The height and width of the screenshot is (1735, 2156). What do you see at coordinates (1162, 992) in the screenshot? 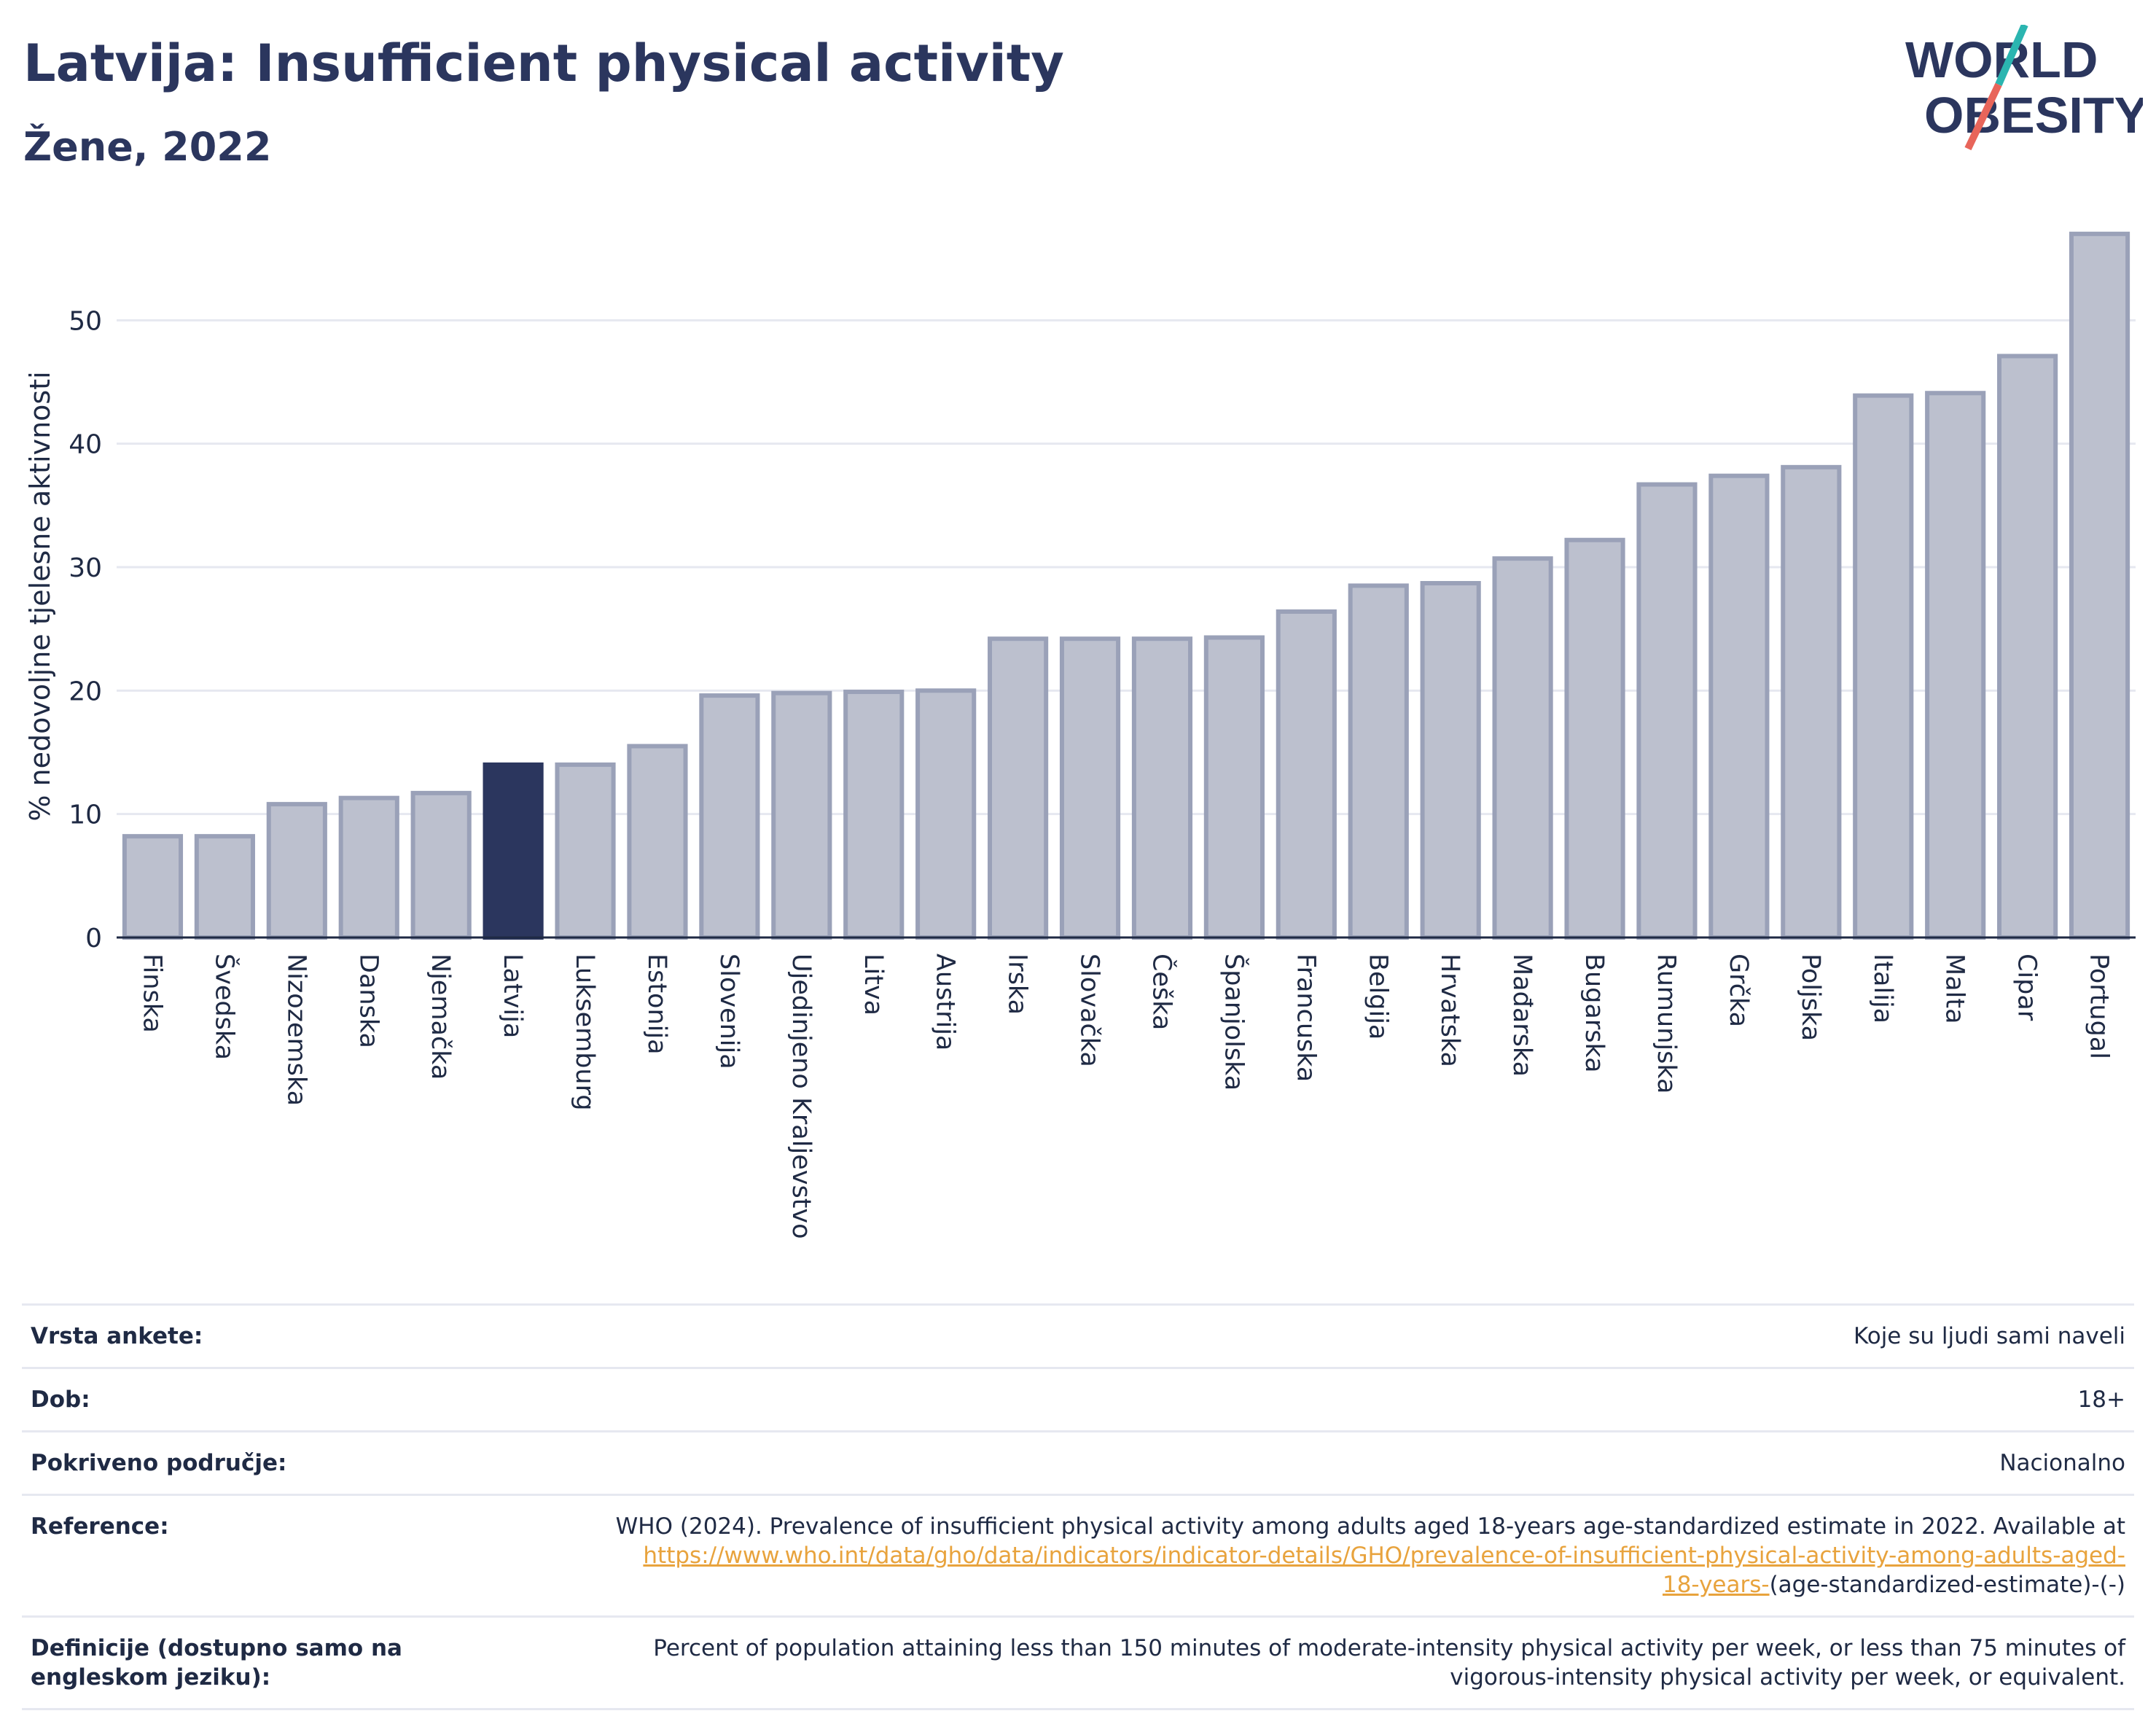
I see `x-tick-label: Češka` at bounding box center [1162, 992].